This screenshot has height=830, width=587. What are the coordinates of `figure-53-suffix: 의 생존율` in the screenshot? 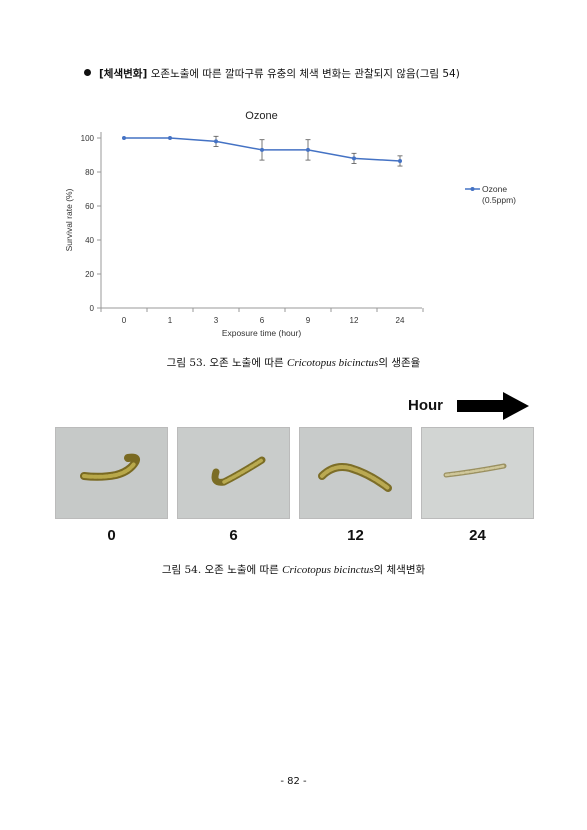 It's located at (399, 363).